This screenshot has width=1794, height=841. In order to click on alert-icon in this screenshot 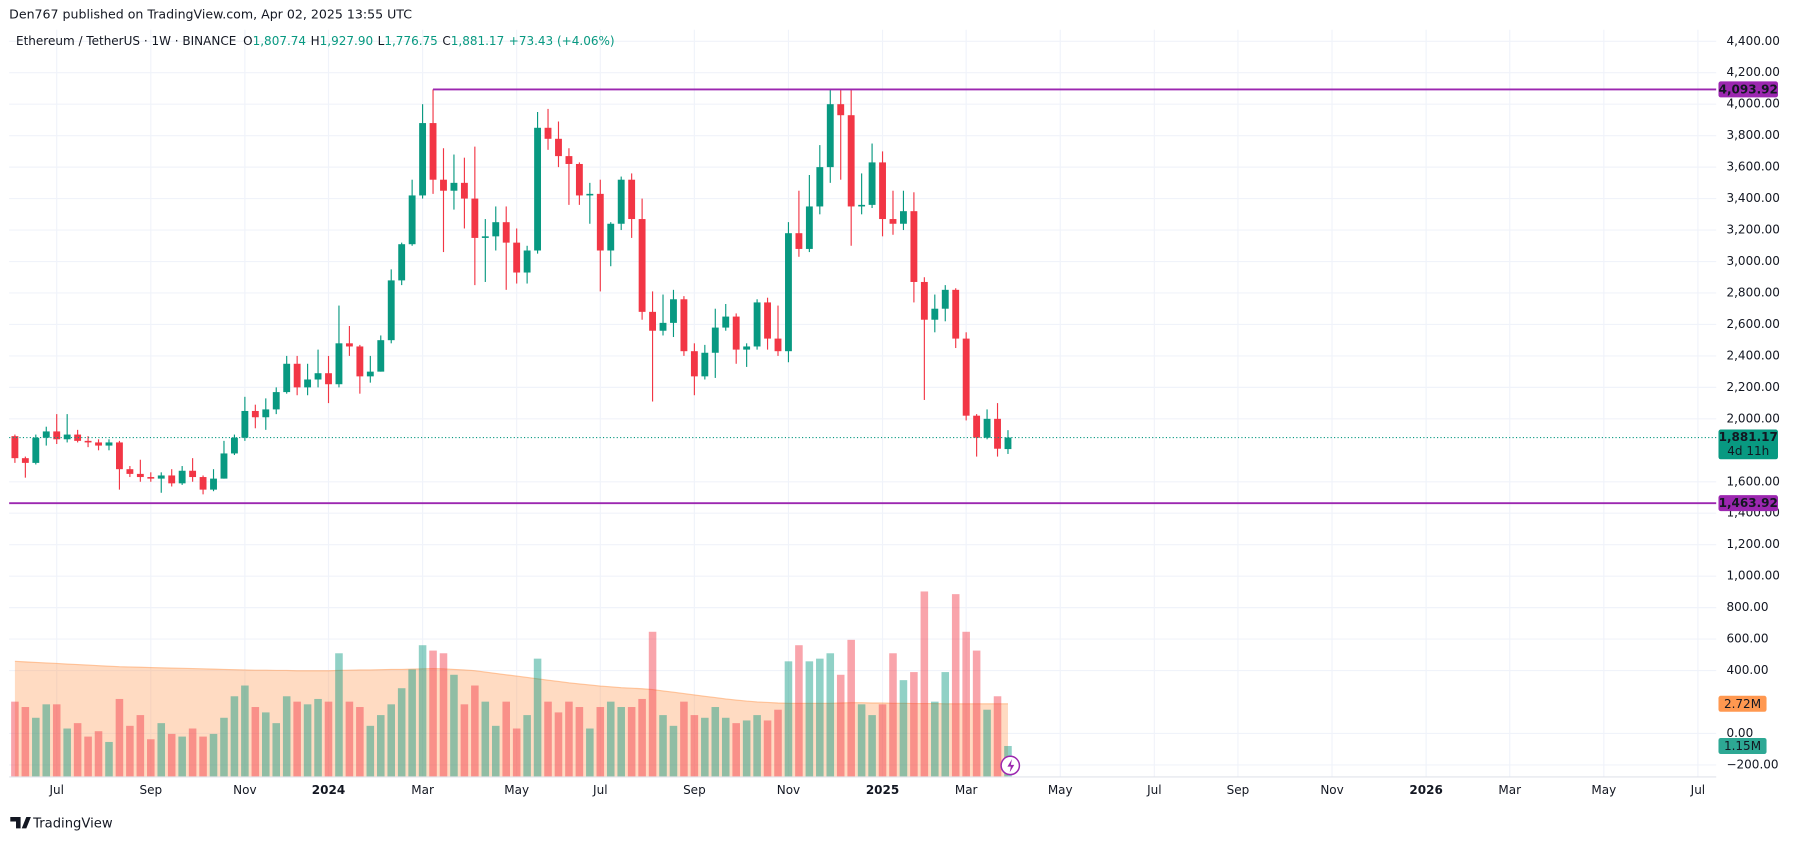, I will do `click(1010, 765)`.